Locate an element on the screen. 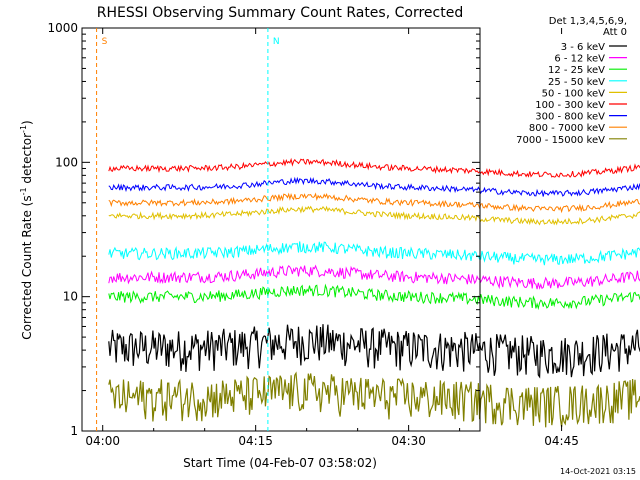 Image resolution: width=640 pixels, height=480 pixels. x-tick-label-2: 04:30 is located at coordinates (408, 441).